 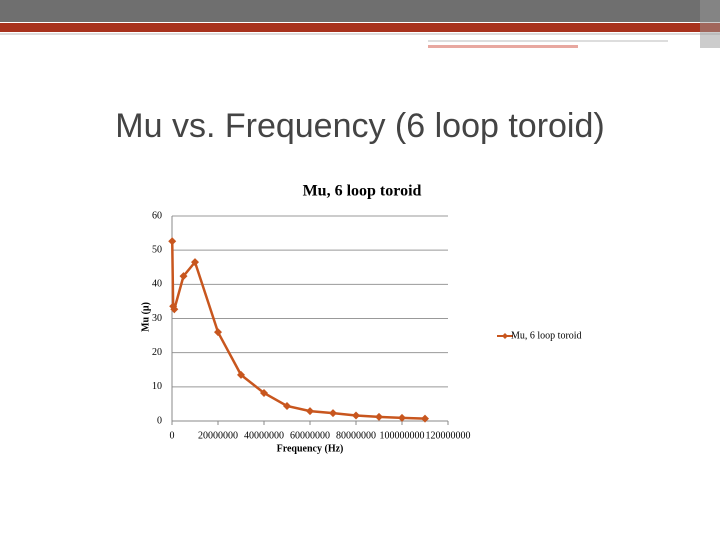 What do you see at coordinates (362, 191) in the screenshot?
I see `chart-title: Mu, 6 loop toroid` at bounding box center [362, 191].